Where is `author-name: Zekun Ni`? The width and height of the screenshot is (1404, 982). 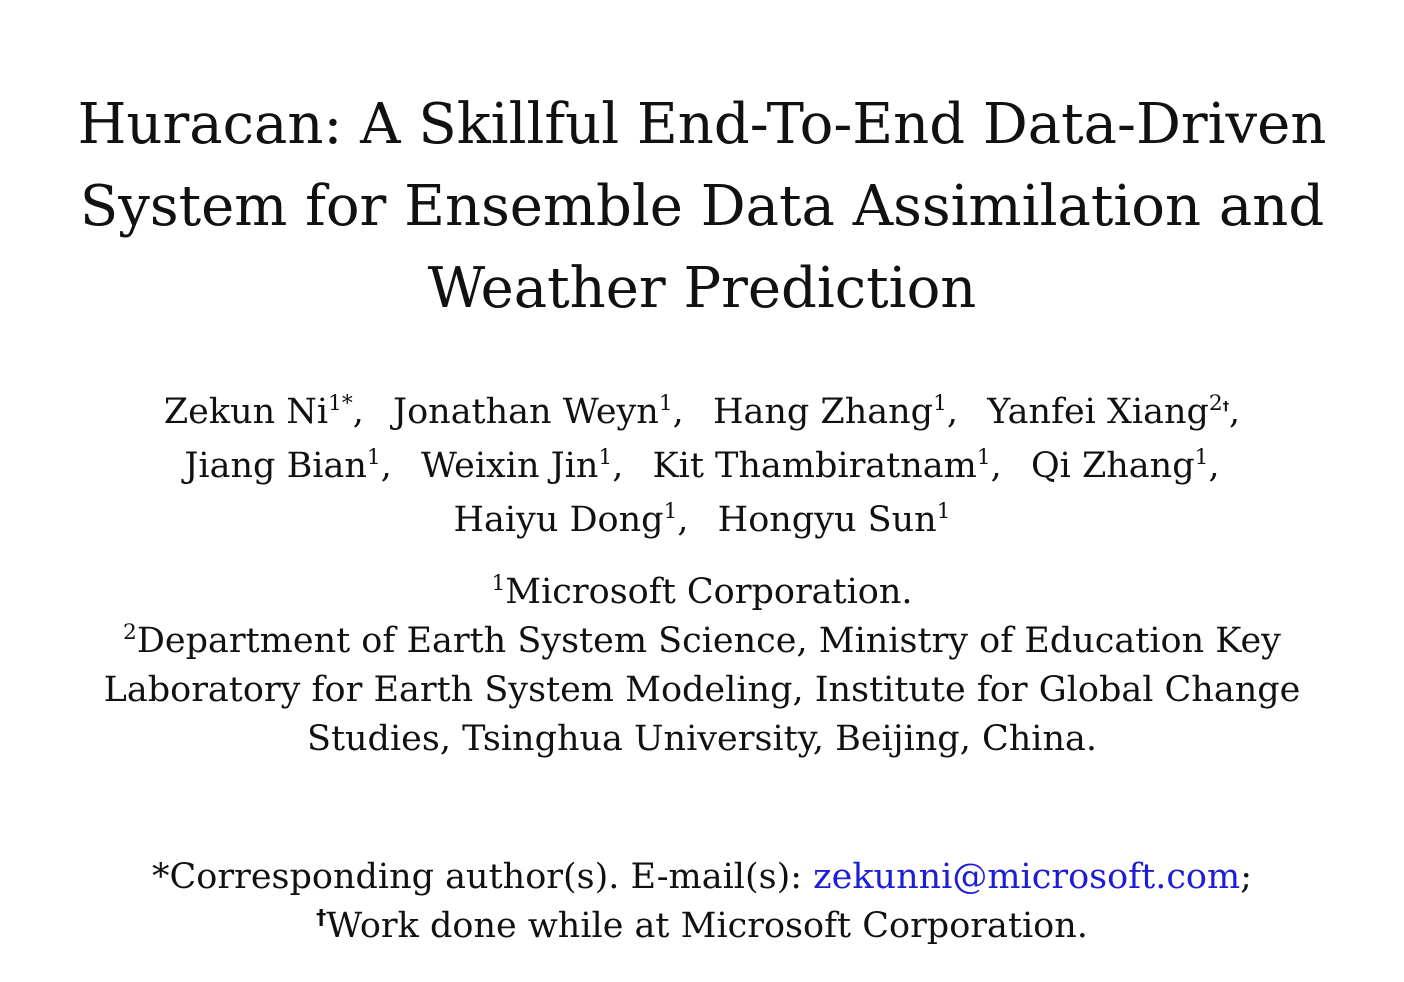 author-name: Zekun Ni is located at coordinates (246, 412).